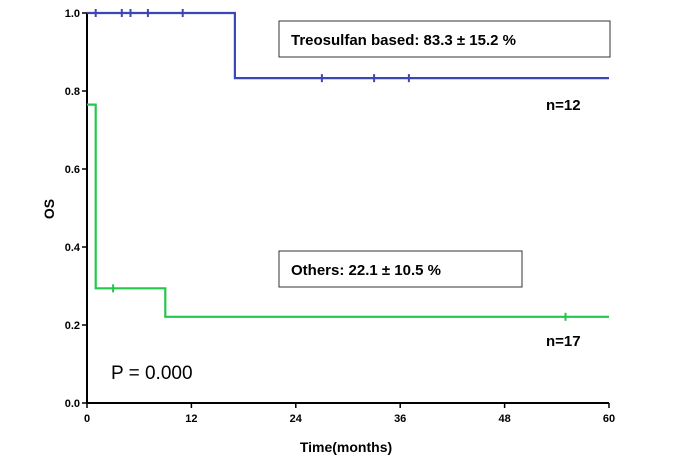 The width and height of the screenshot is (700, 473). What do you see at coordinates (346, 447) in the screenshot?
I see `x-axis-title: Time(months)` at bounding box center [346, 447].